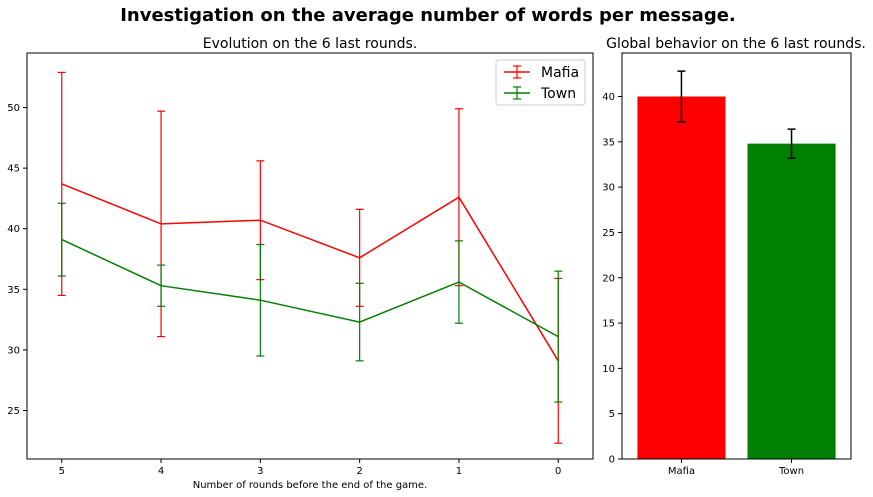  What do you see at coordinates (459, 471) in the screenshot?
I see `x-tick-label: 1` at bounding box center [459, 471].